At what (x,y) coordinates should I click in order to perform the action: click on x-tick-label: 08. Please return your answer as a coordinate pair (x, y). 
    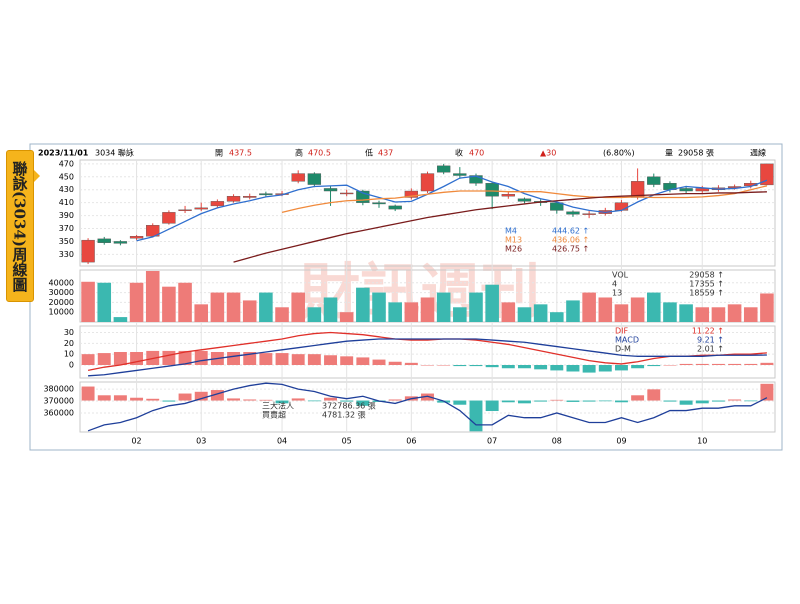
    Looking at the image, I should click on (557, 441).